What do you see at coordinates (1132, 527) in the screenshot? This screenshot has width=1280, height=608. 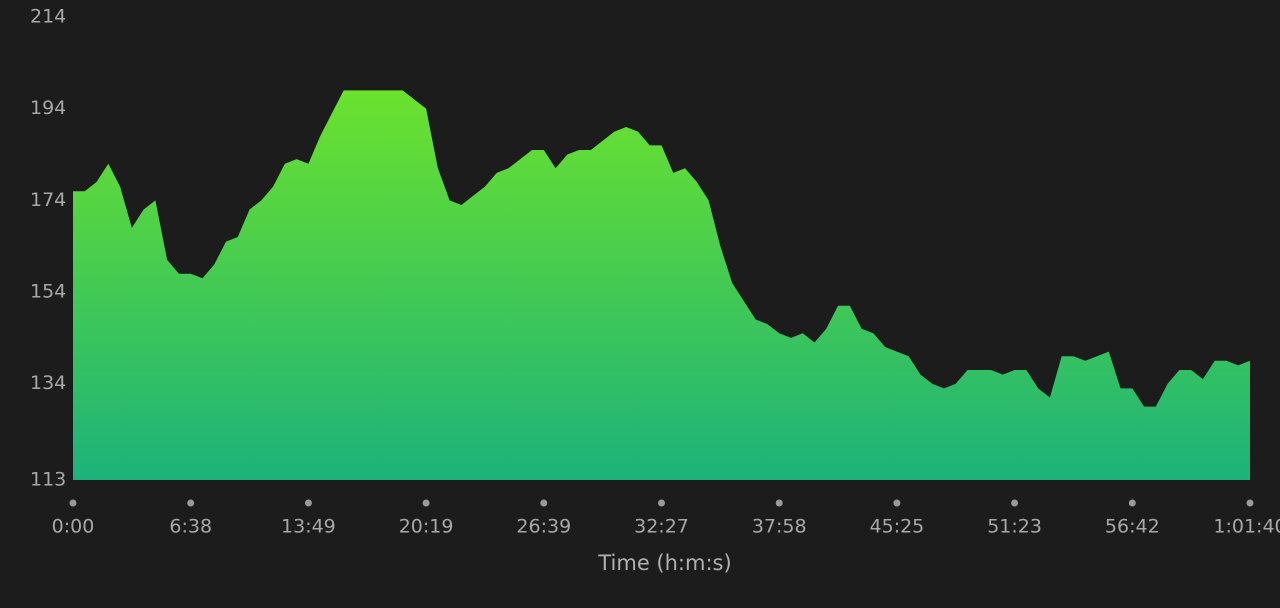 I see `x-tick-label: 56:42` at bounding box center [1132, 527].